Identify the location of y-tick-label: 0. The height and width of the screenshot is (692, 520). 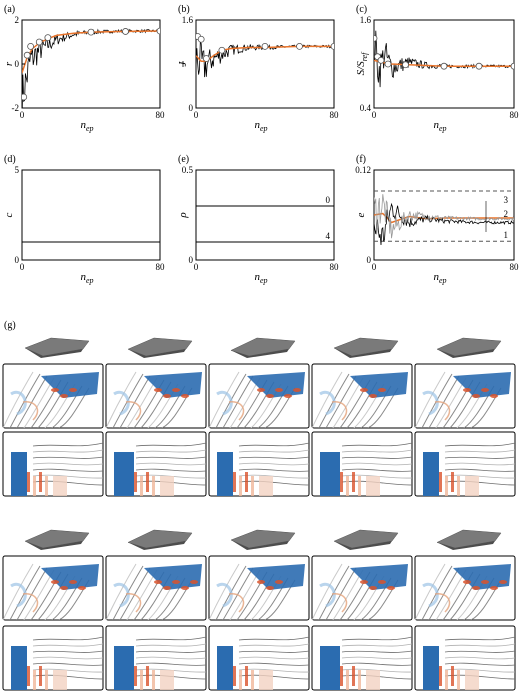
(191, 108).